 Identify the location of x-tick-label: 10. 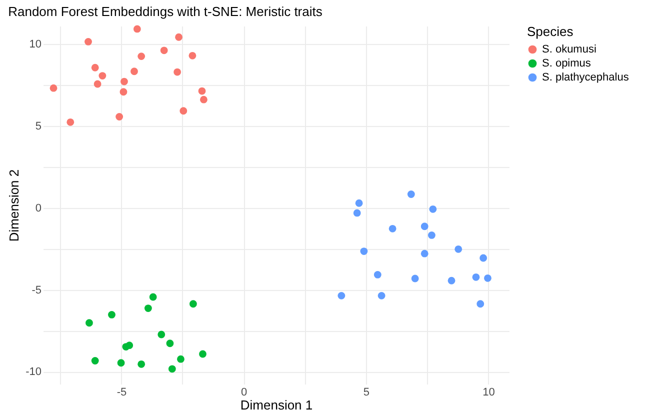
(488, 392).